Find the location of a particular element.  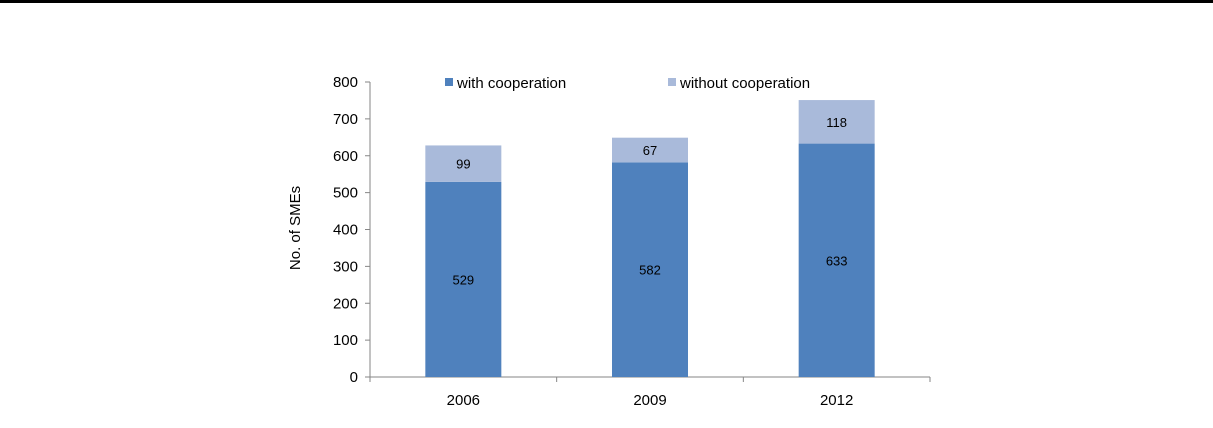

y-axis-title: No. of SMEs is located at coordinates (295, 228).